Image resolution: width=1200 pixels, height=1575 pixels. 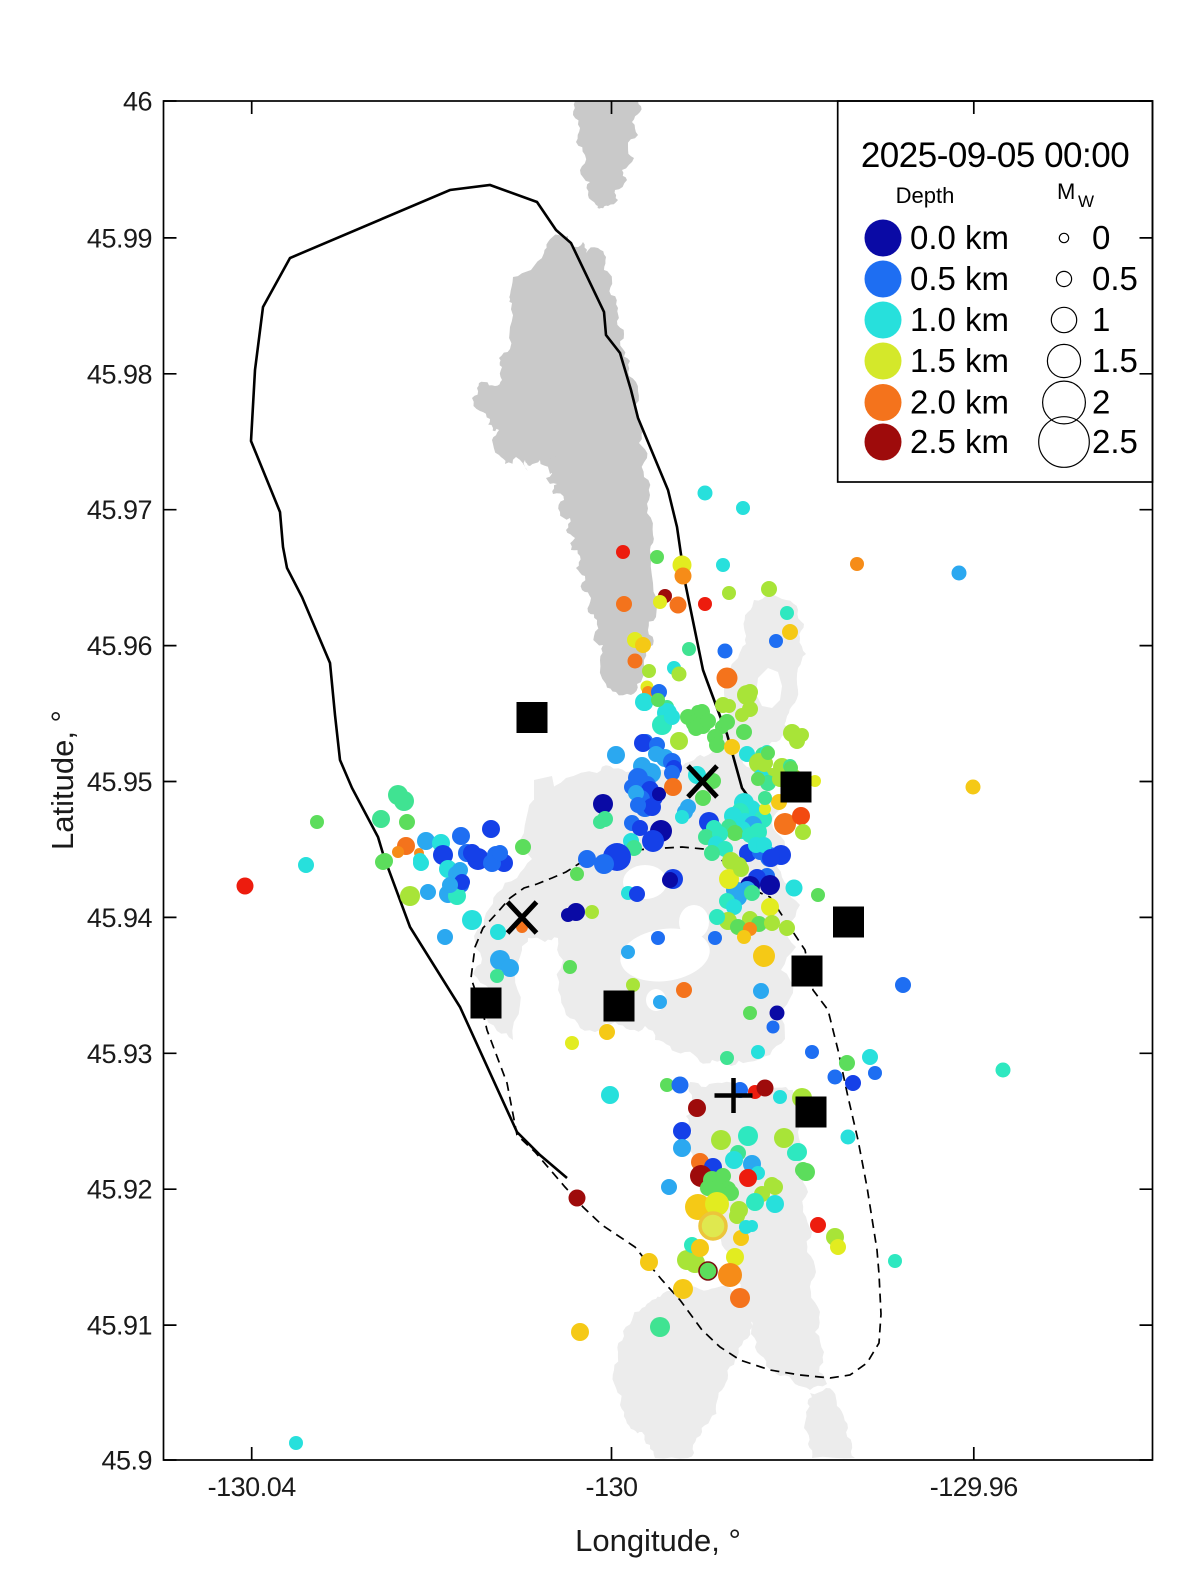 I want to click on svg-text: 1.5, so click(x=1115, y=360).